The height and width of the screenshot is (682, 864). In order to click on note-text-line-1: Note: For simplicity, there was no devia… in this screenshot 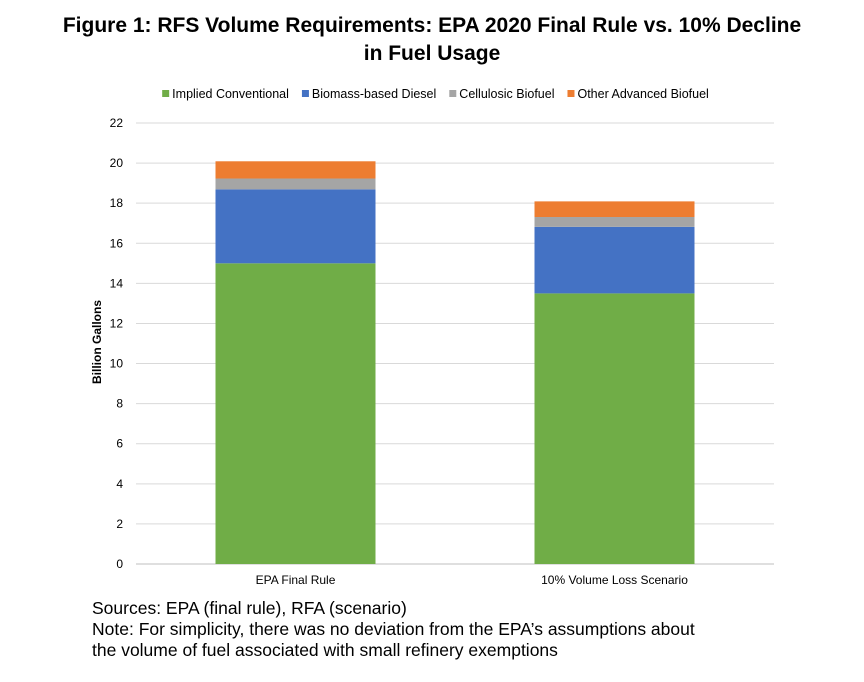, I will do `click(393, 629)`.